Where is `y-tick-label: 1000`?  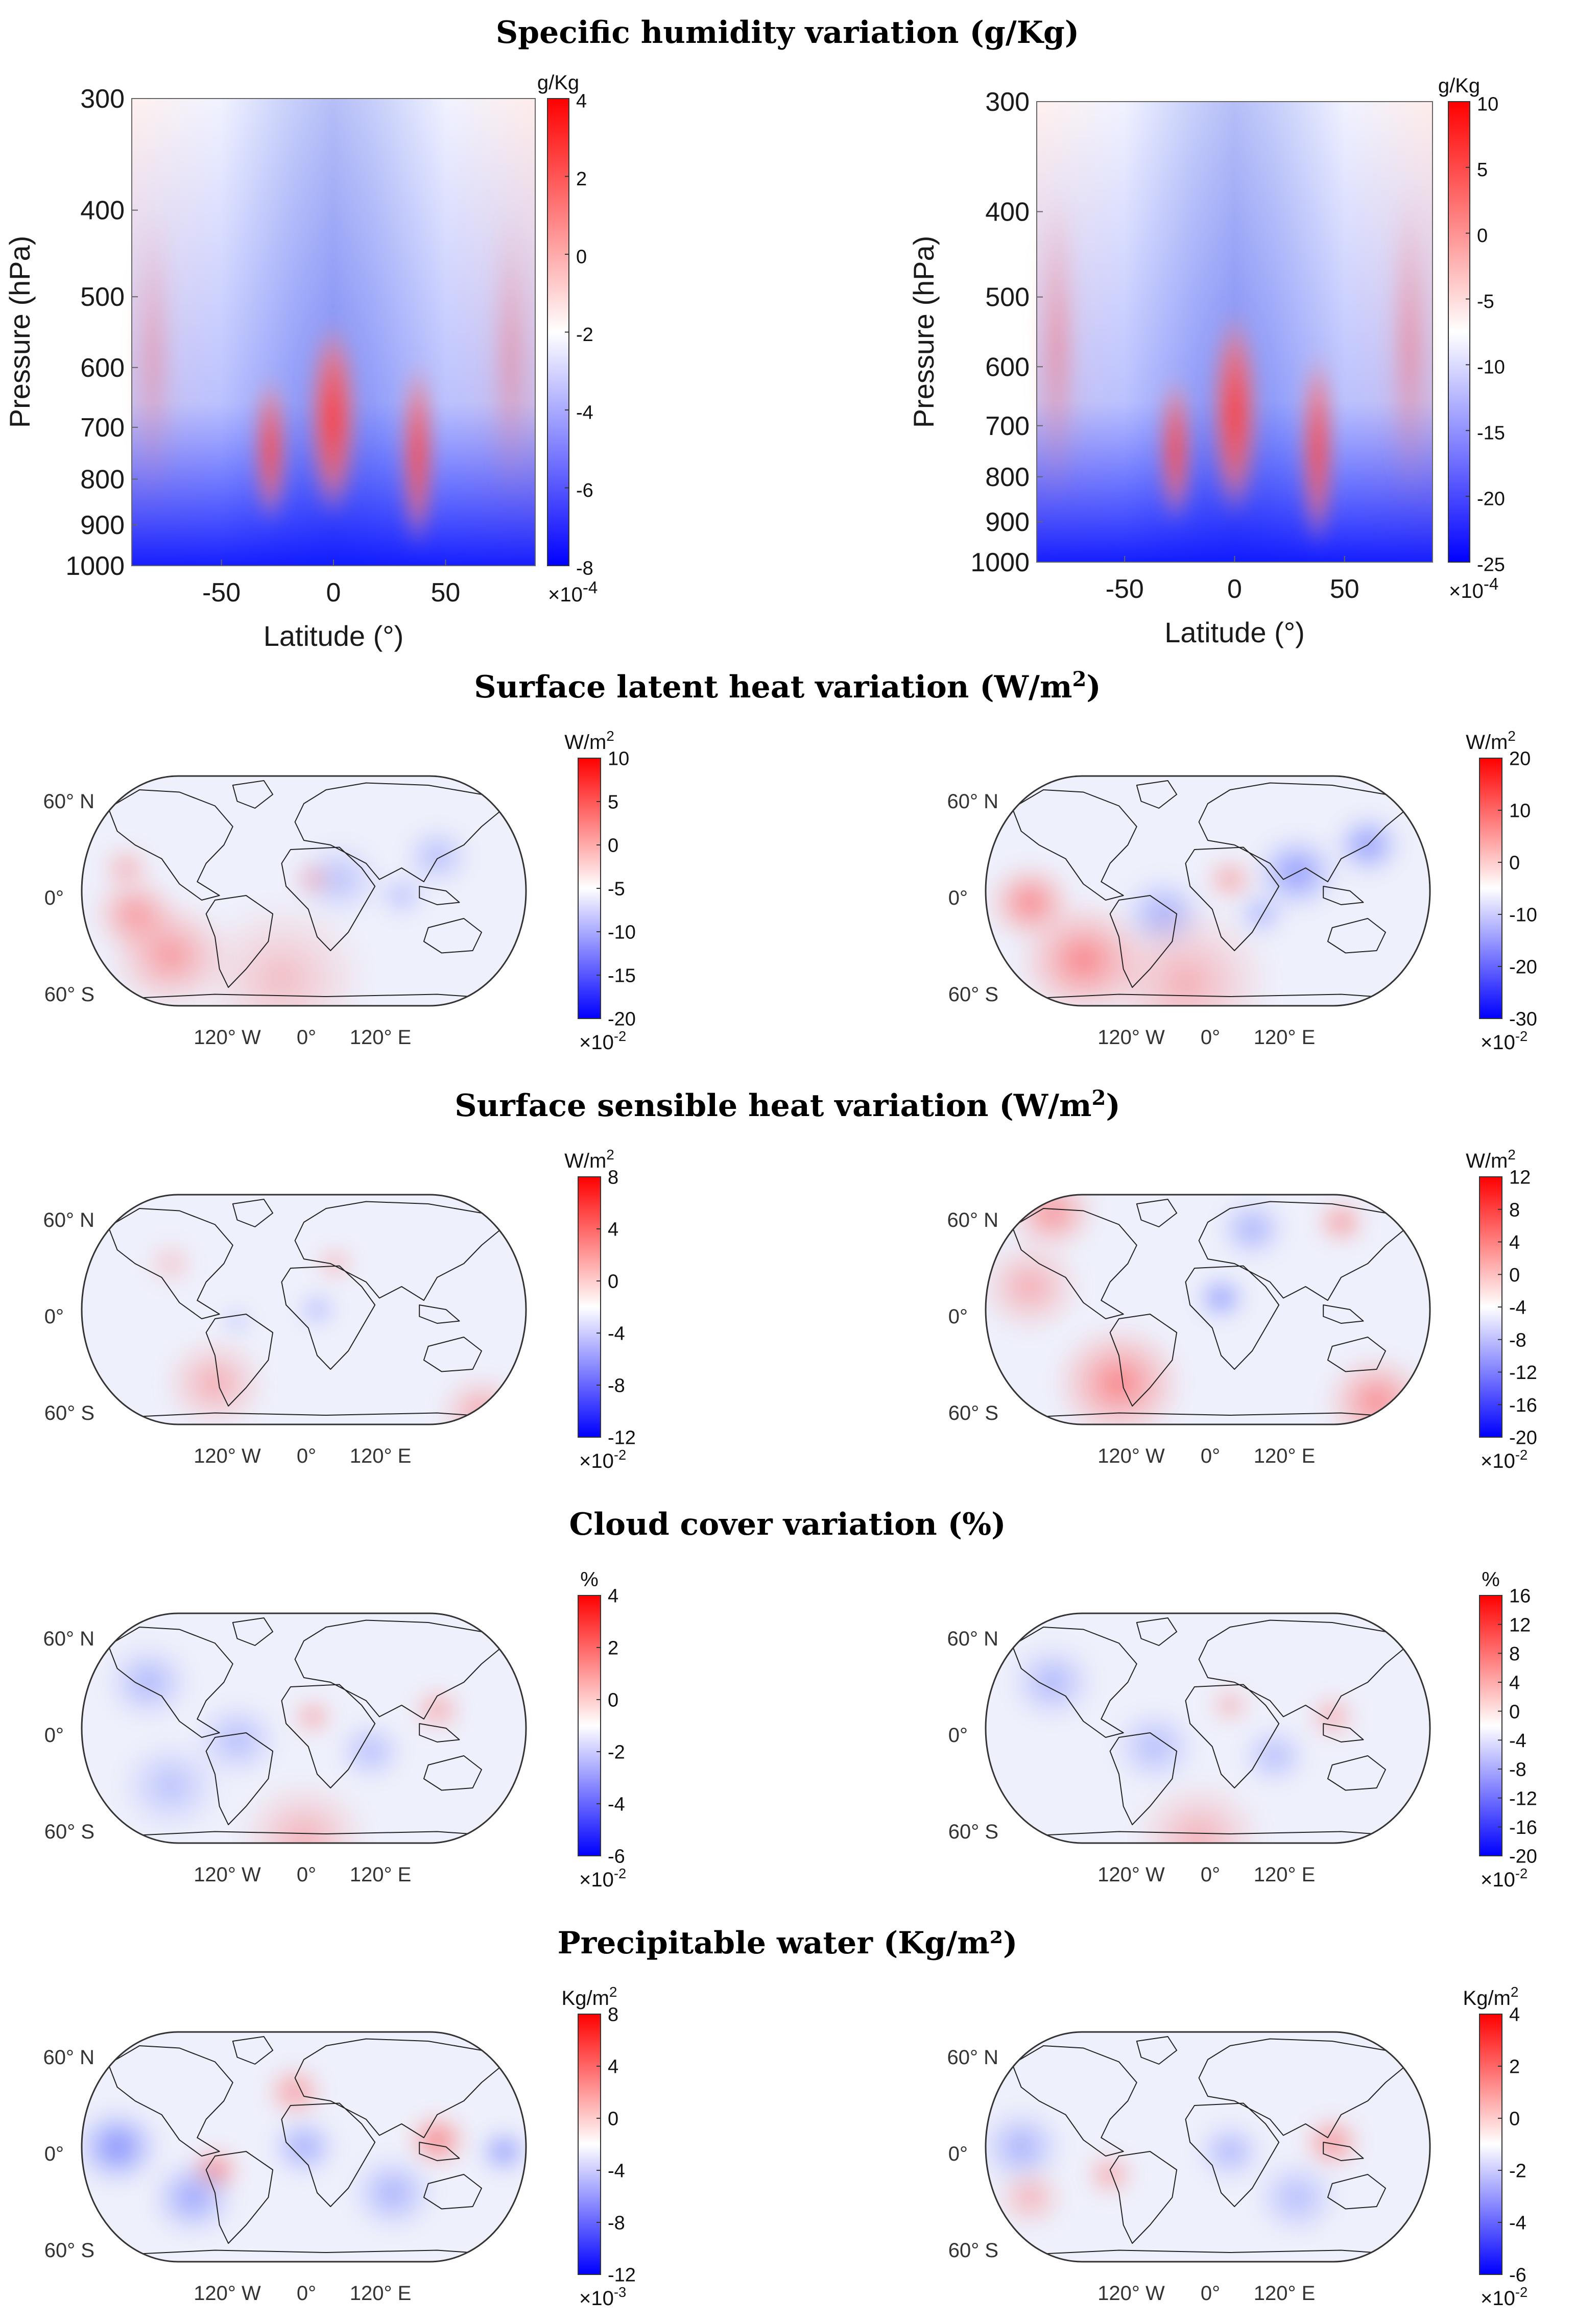 y-tick-label: 1000 is located at coordinates (95, 566).